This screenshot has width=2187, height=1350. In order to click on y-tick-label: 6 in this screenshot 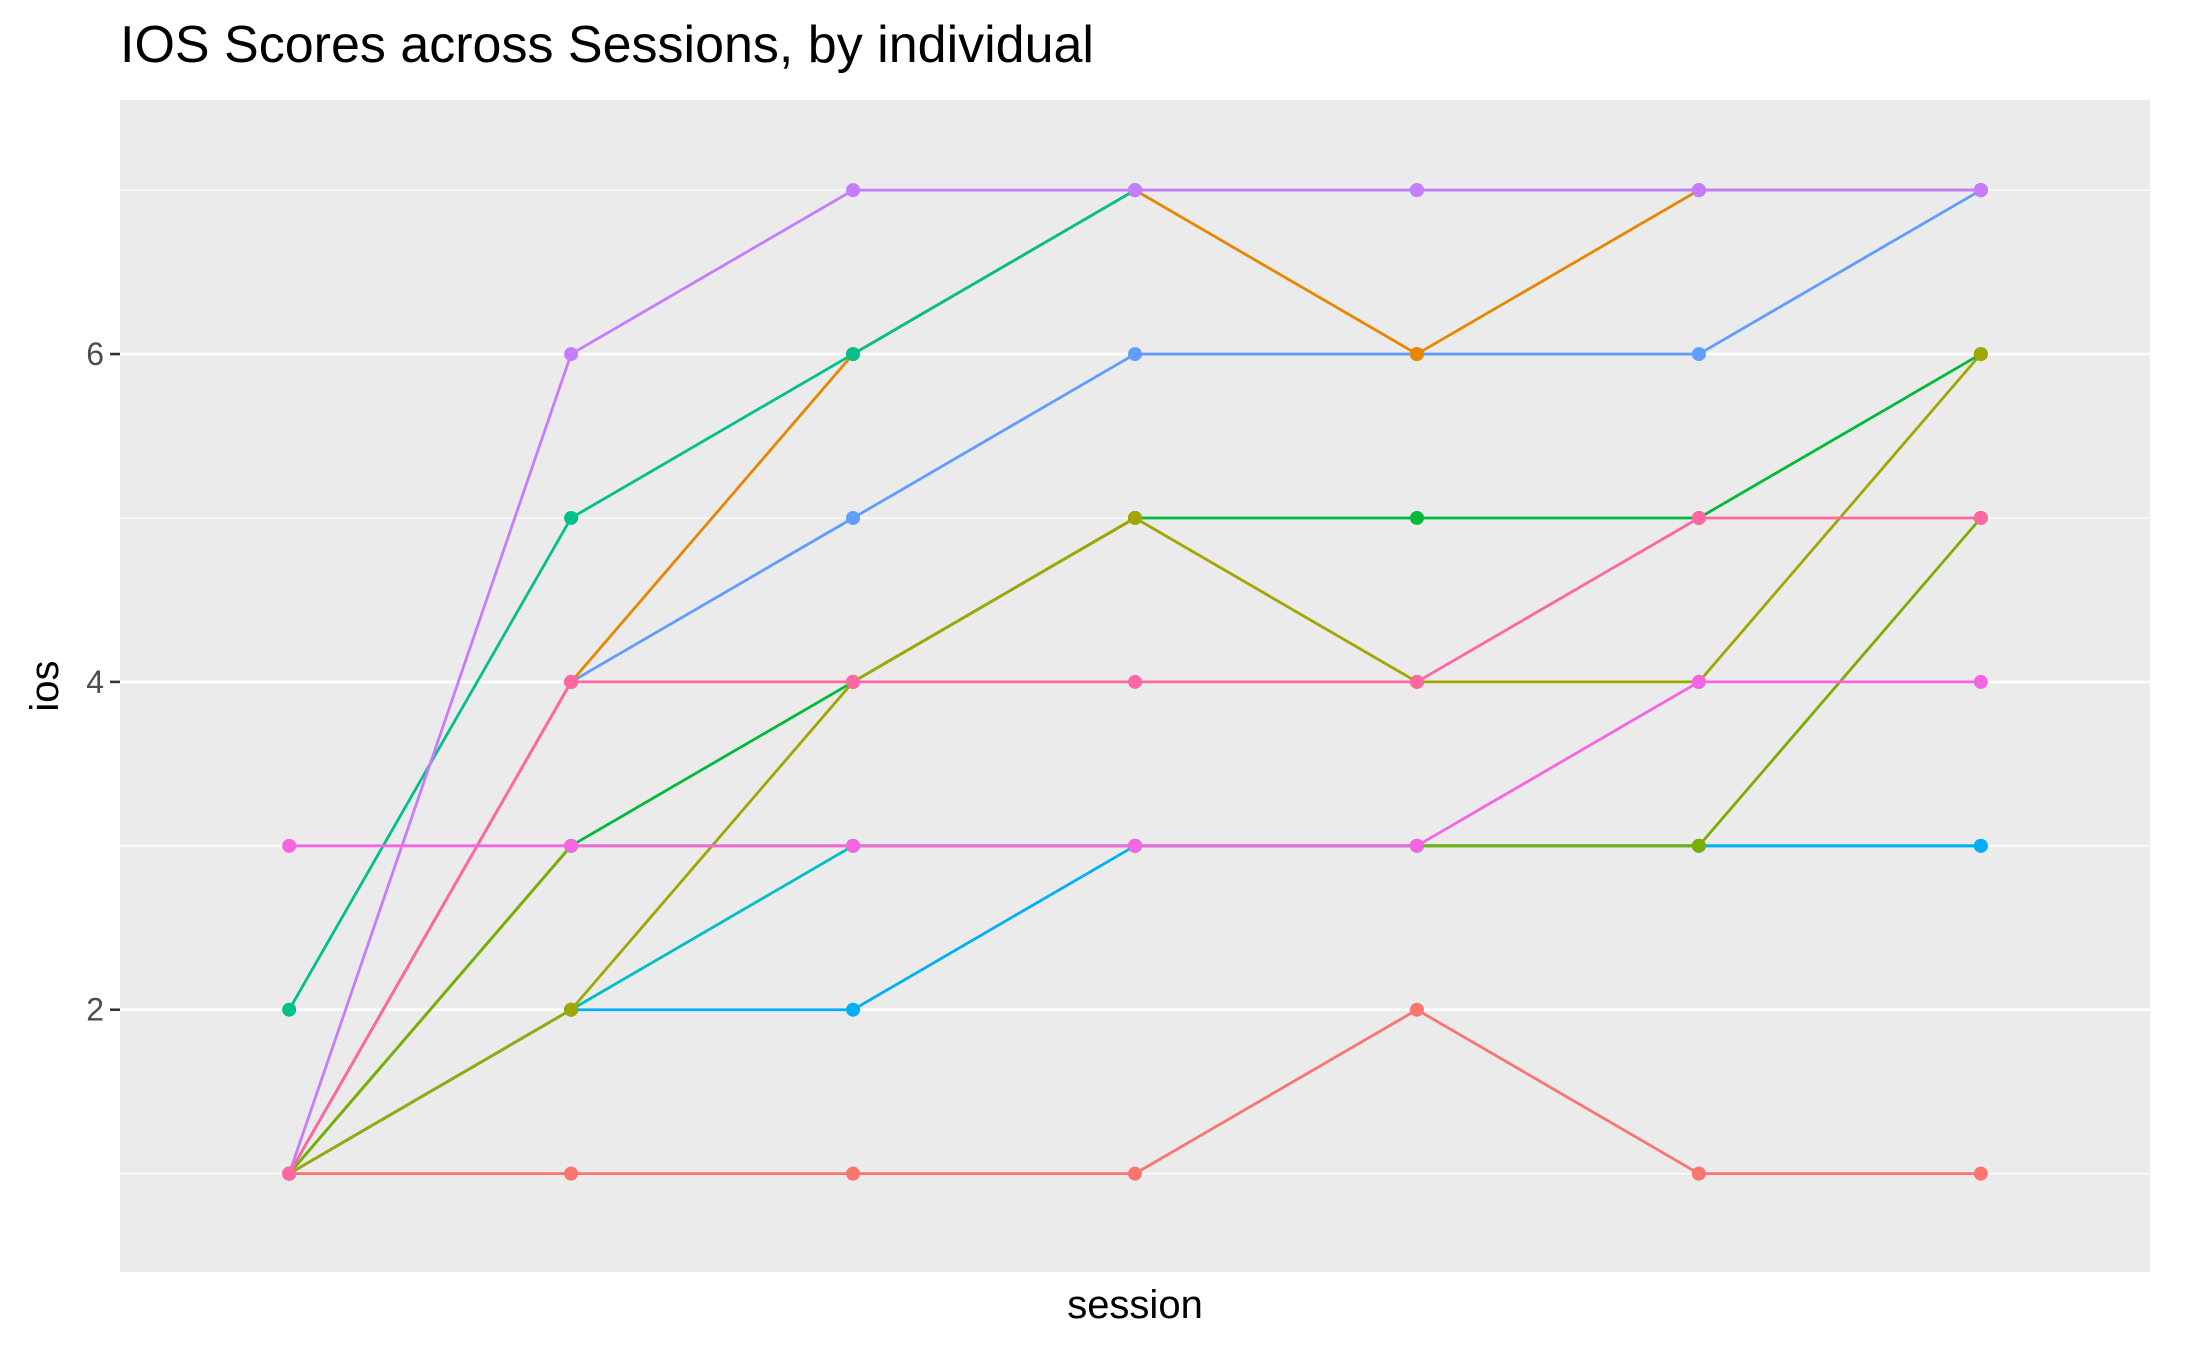, I will do `click(95, 354)`.